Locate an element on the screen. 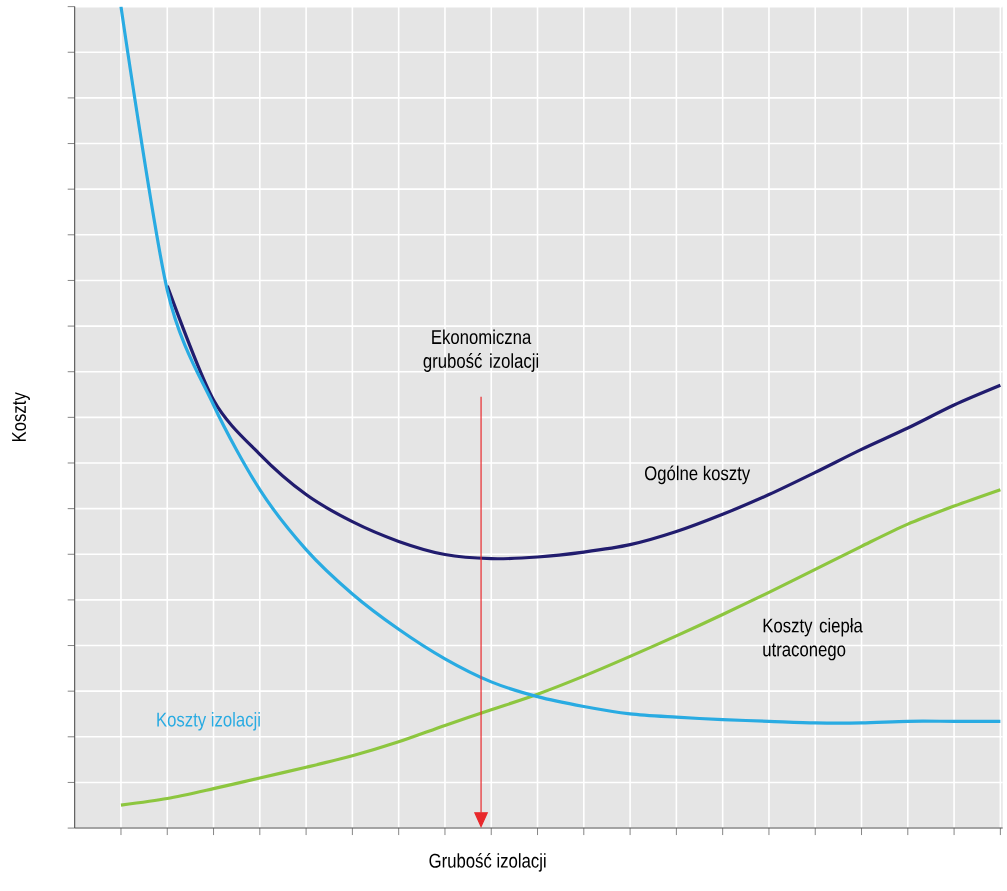 The image size is (1007, 891). text: Koszty izolacji is located at coordinates (208, 721).